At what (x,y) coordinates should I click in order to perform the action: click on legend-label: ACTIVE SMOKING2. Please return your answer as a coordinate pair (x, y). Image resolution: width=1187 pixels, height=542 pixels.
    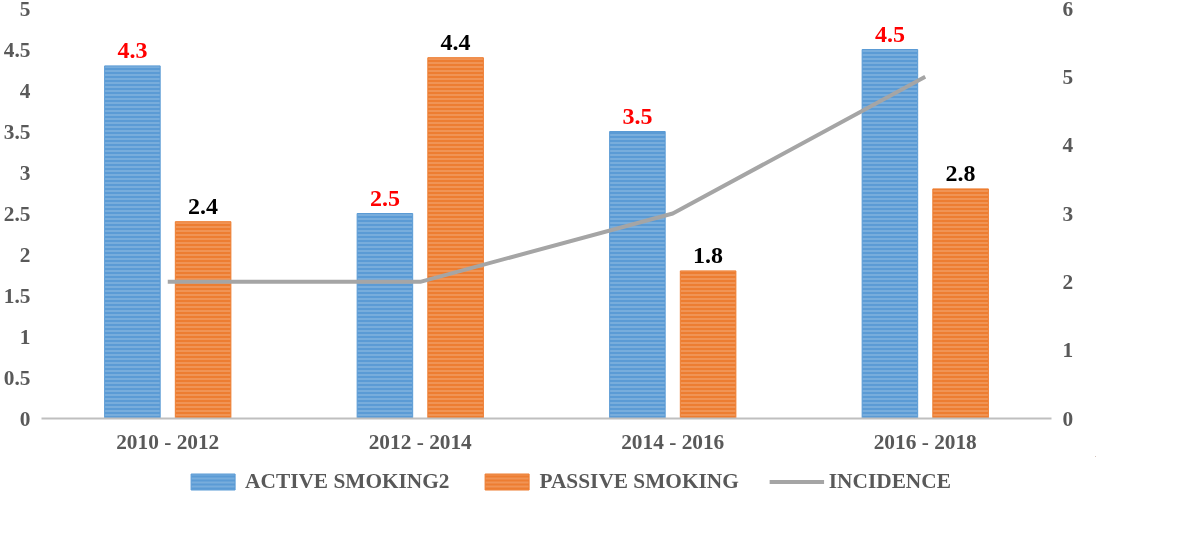
    Looking at the image, I should click on (347, 481).